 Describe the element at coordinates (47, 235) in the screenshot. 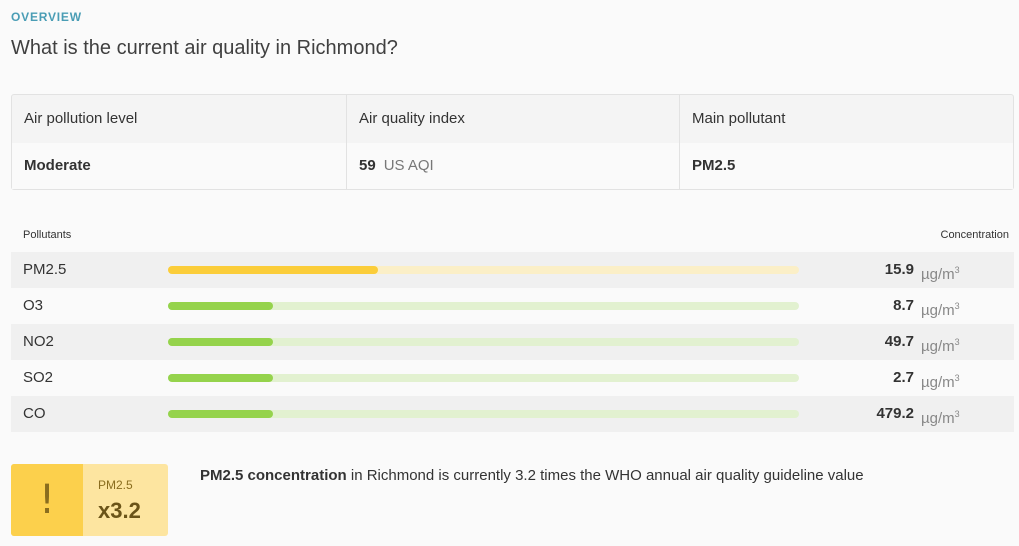

I see `pollutants-label: Pollutants` at that location.